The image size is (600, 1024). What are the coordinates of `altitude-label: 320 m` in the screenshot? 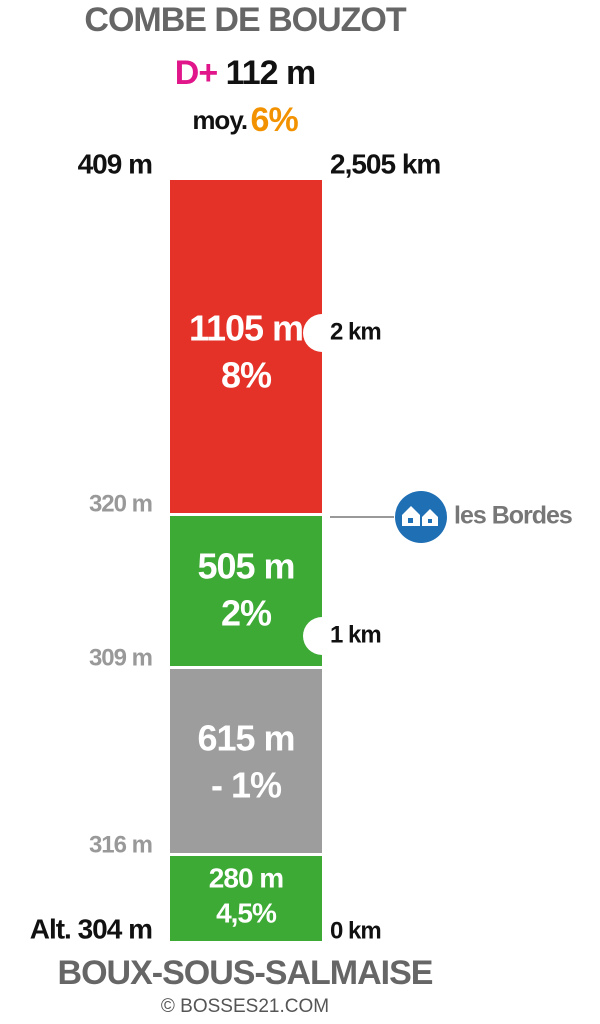 It's located at (120, 503).